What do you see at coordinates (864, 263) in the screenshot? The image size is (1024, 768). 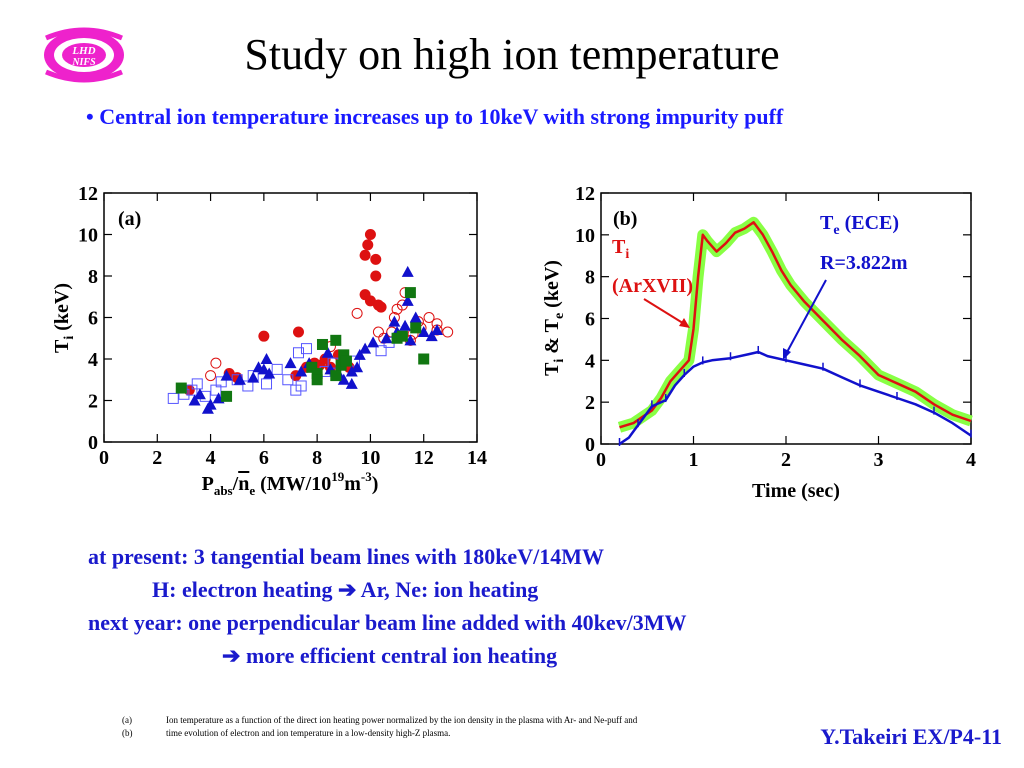 I see `te-annotation-r: R=3.822m` at bounding box center [864, 263].